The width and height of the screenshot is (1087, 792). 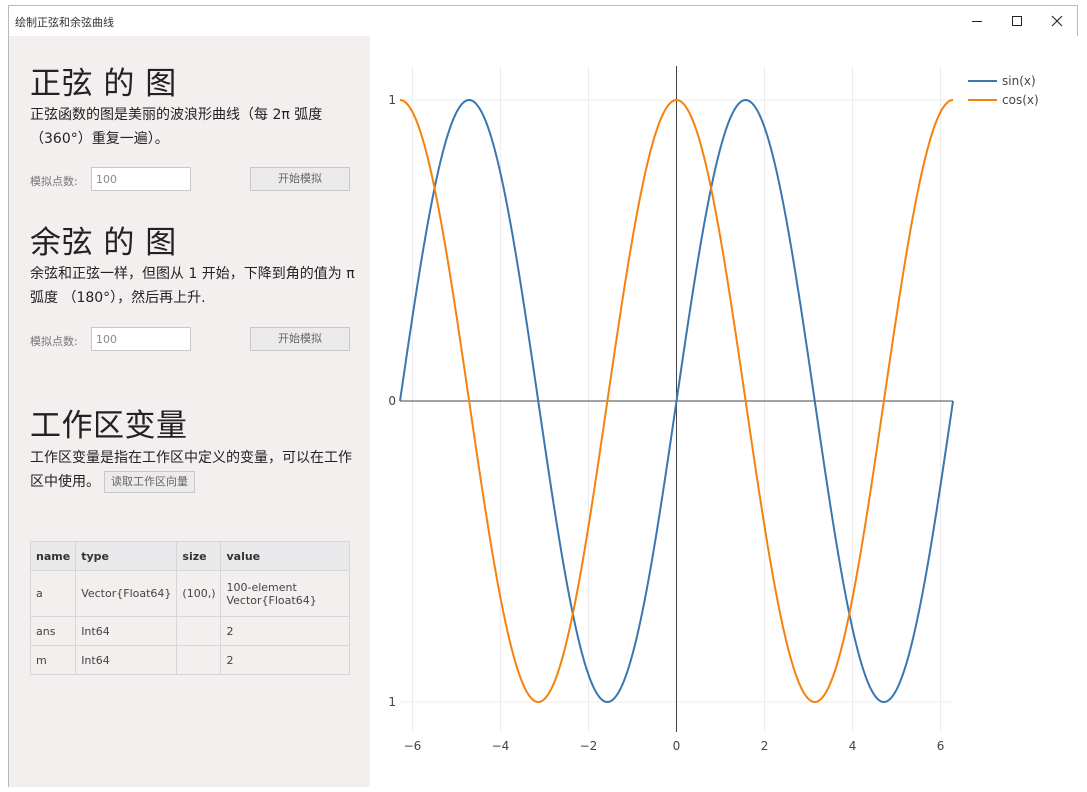 What do you see at coordinates (149, 482) in the screenshot?
I see `read-workspace-button: 读取工作区向量` at bounding box center [149, 482].